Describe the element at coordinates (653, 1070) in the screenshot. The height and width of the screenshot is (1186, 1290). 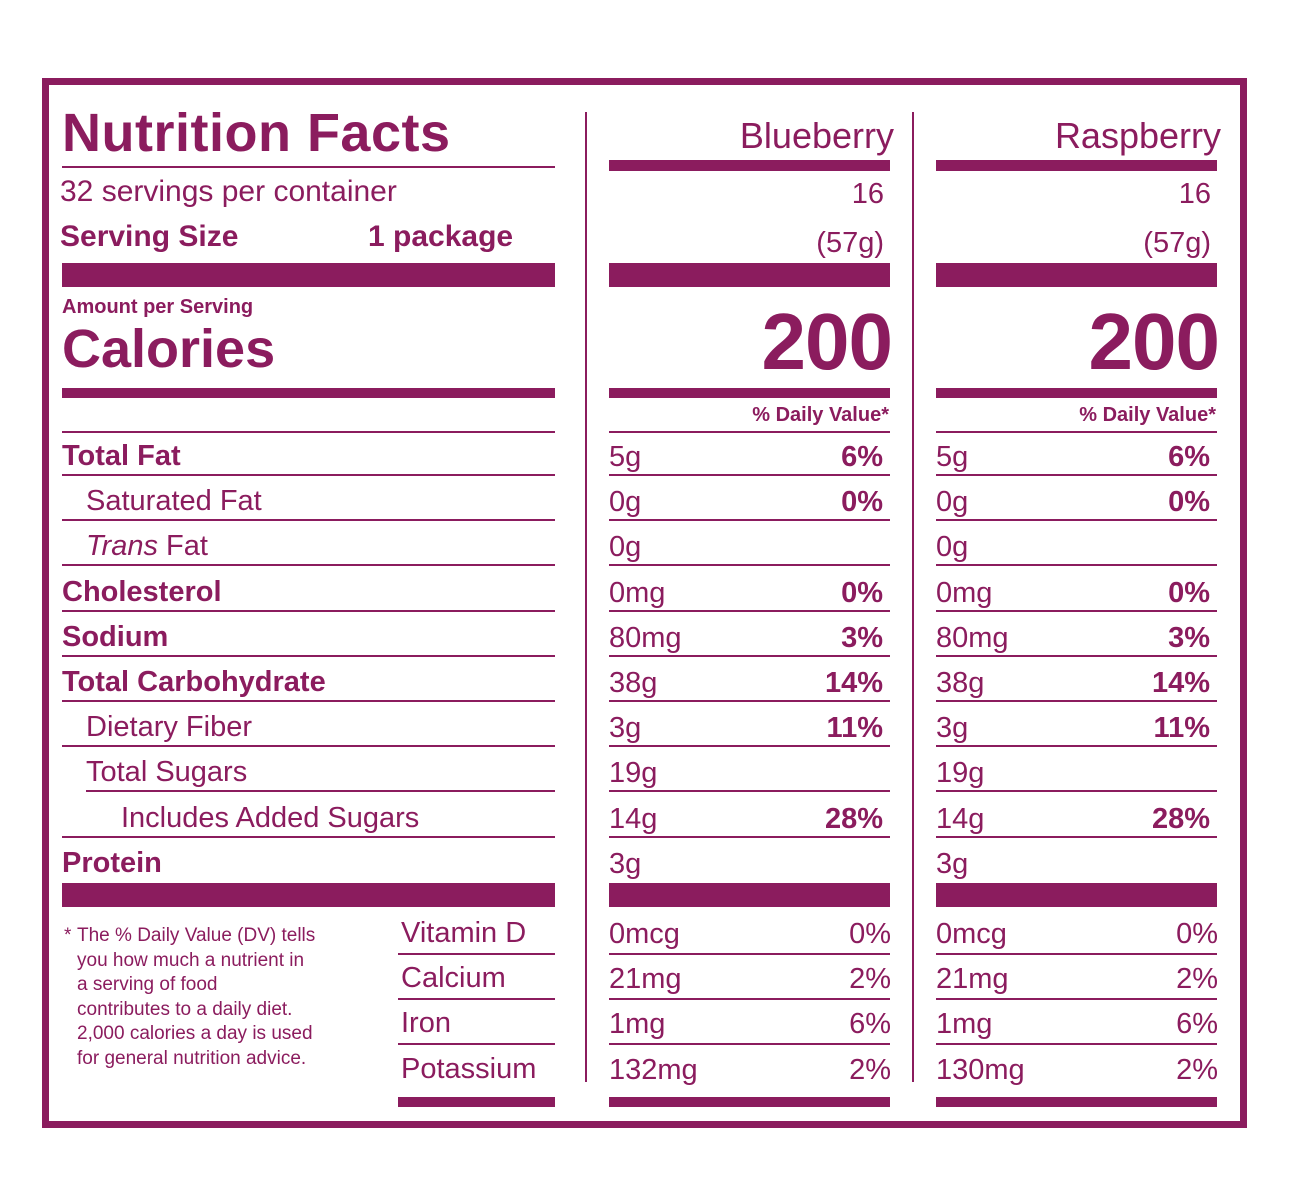
I see `vitamin-amount: 132mg` at that location.